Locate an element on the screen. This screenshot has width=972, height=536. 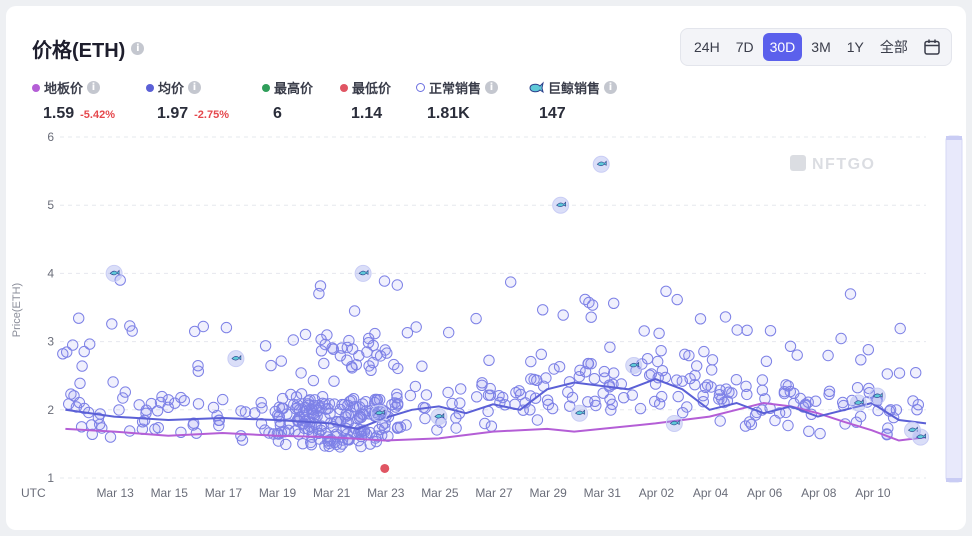
legend-whale: 巨鲸销售 i 147 is located at coordinates (573, 100).